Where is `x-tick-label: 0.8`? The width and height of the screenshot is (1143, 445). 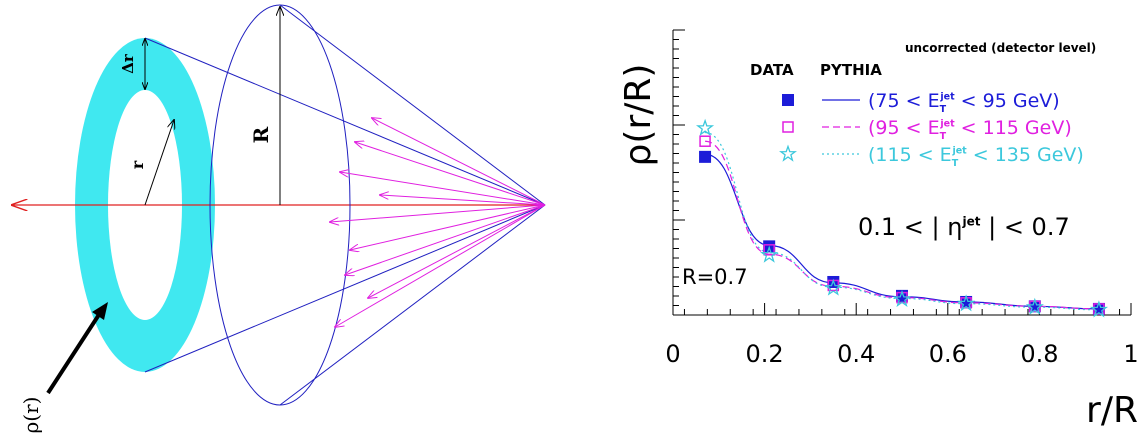 x-tick-label: 0.8 is located at coordinates (1039, 354).